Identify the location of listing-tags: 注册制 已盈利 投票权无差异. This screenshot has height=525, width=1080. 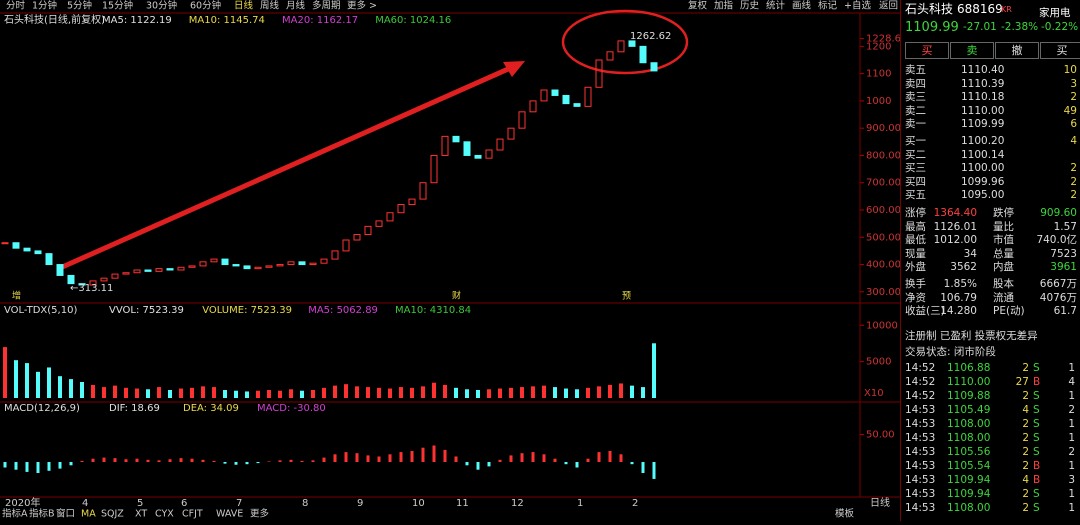
(971, 336).